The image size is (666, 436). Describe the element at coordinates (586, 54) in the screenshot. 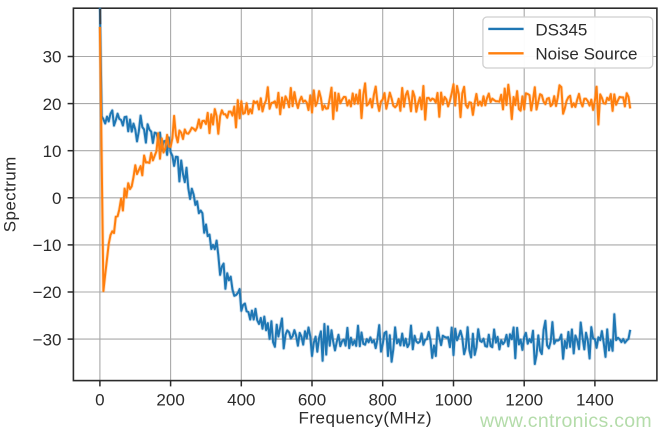

I see `svg-text: Noise Source` at that location.